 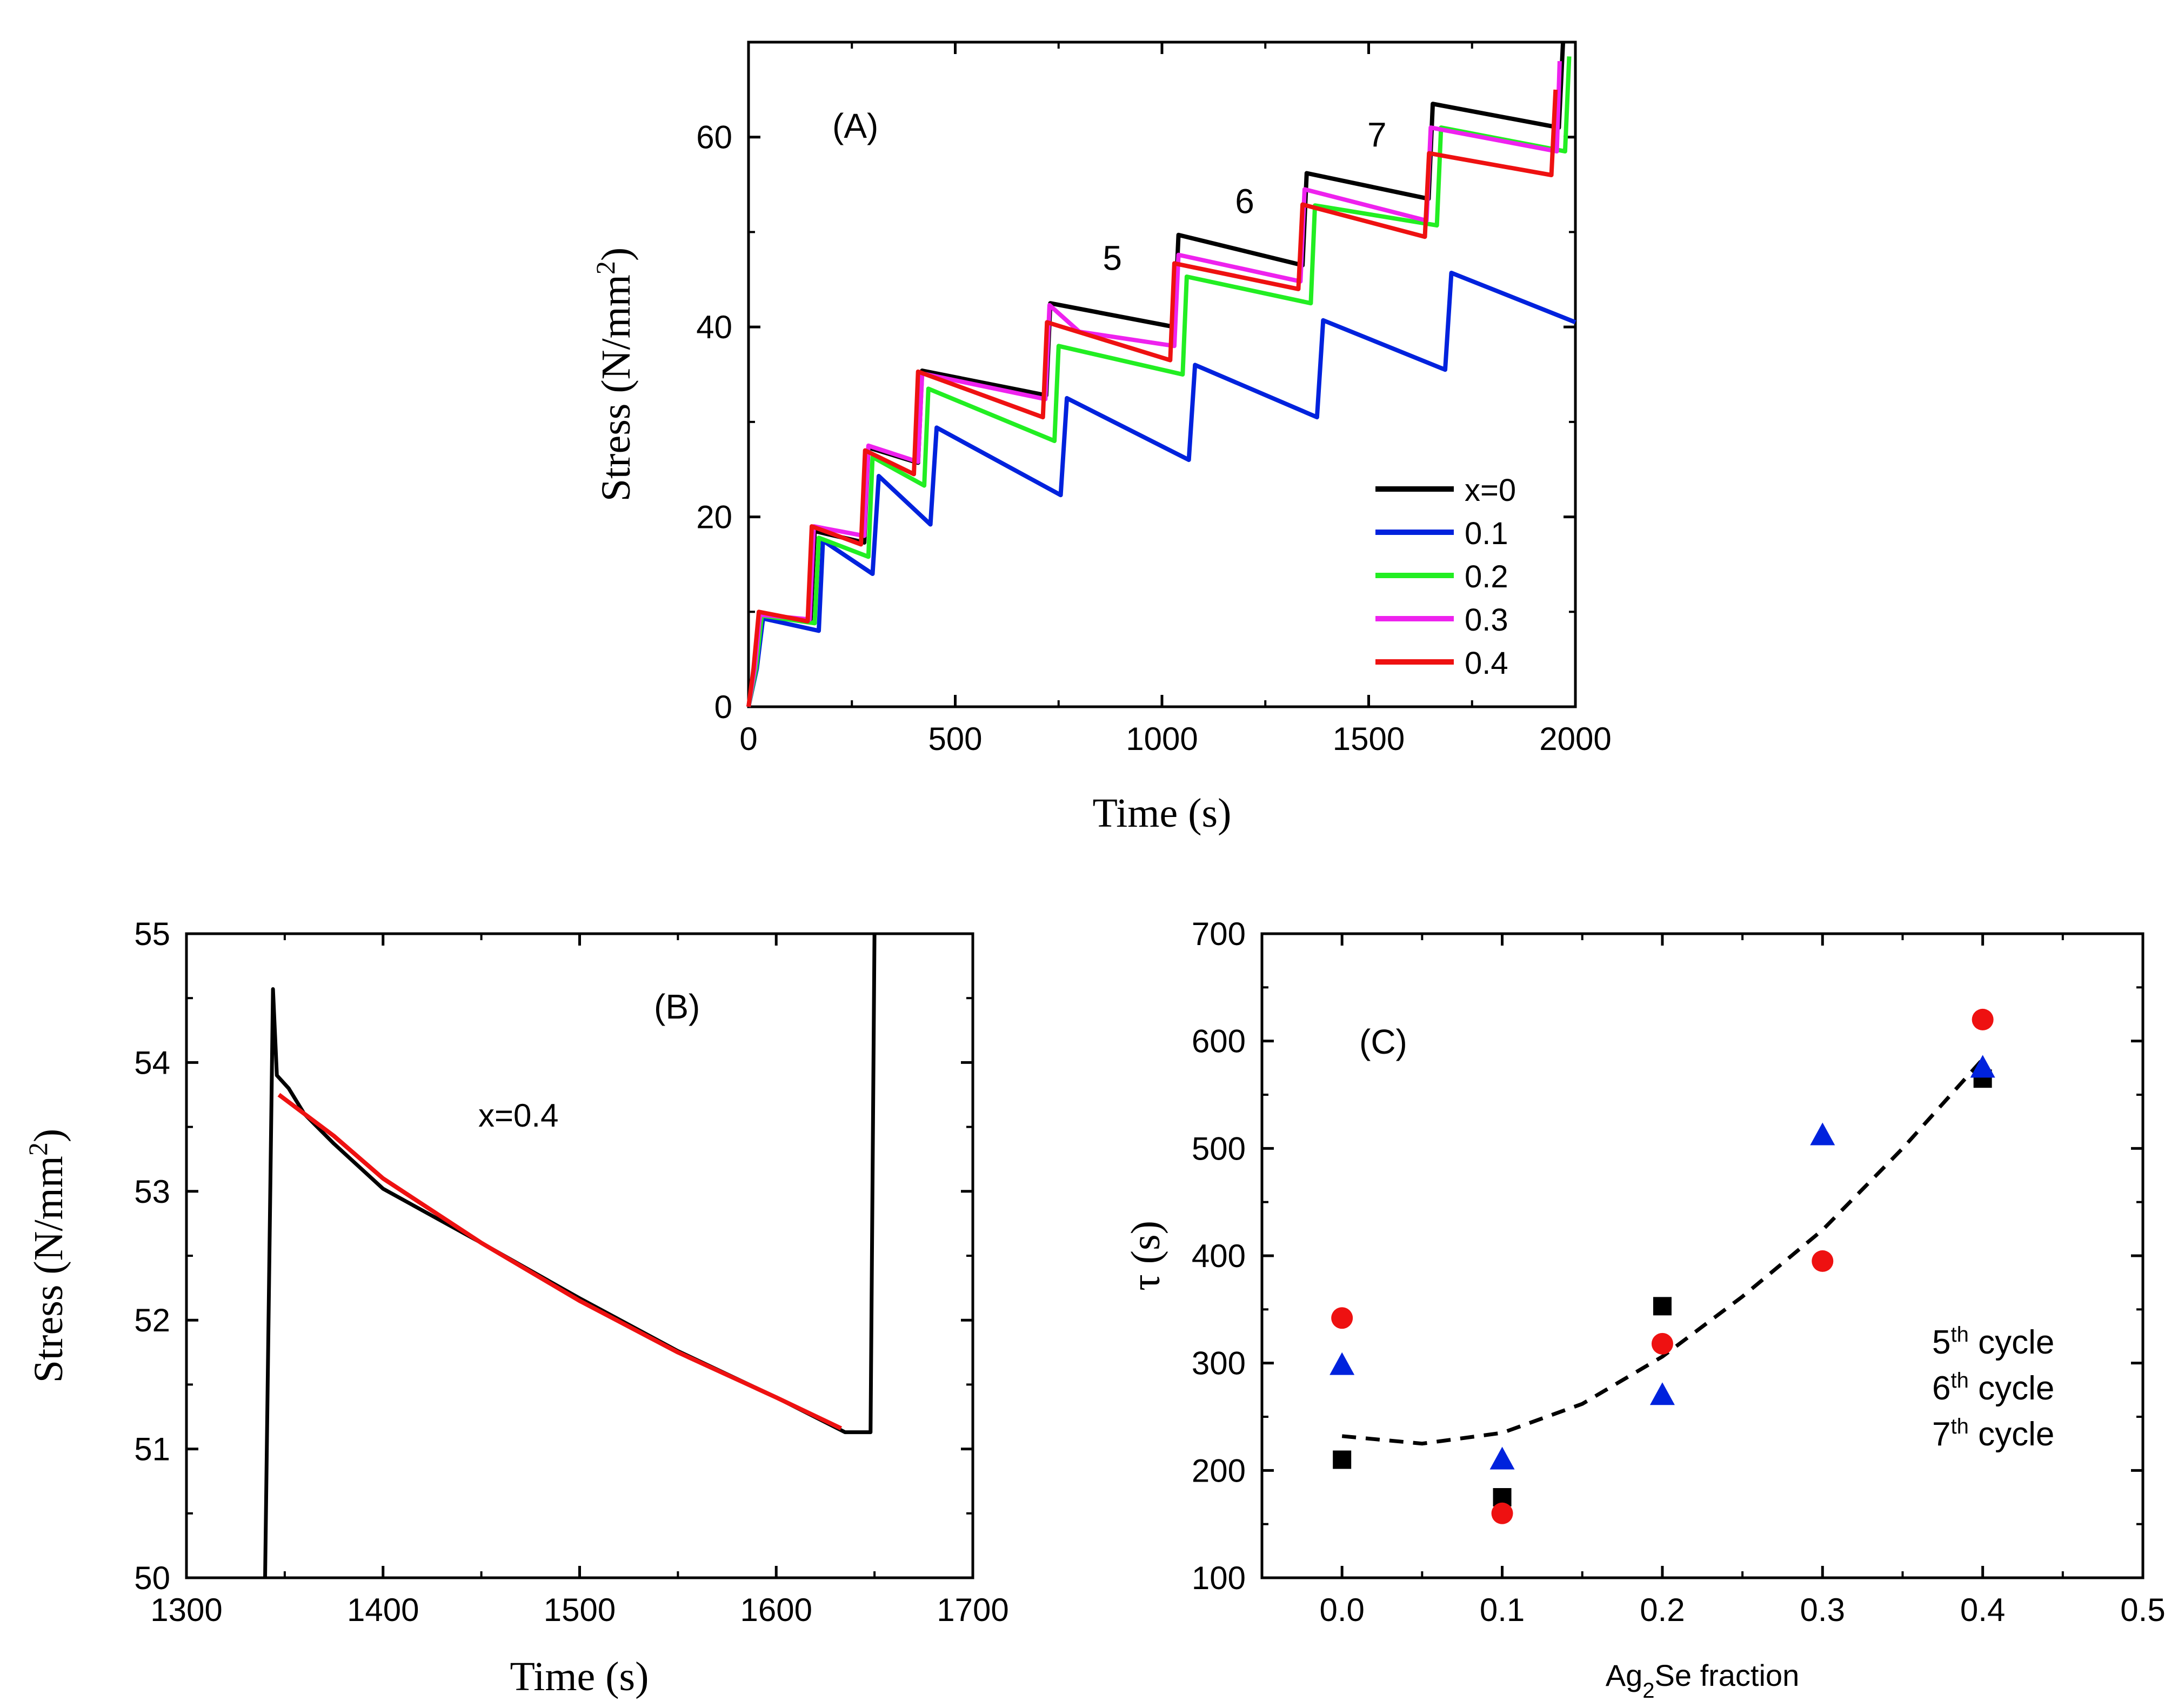 What do you see at coordinates (1145, 1256) in the screenshot?
I see `panel-c-ylabel: τ (s)` at bounding box center [1145, 1256].